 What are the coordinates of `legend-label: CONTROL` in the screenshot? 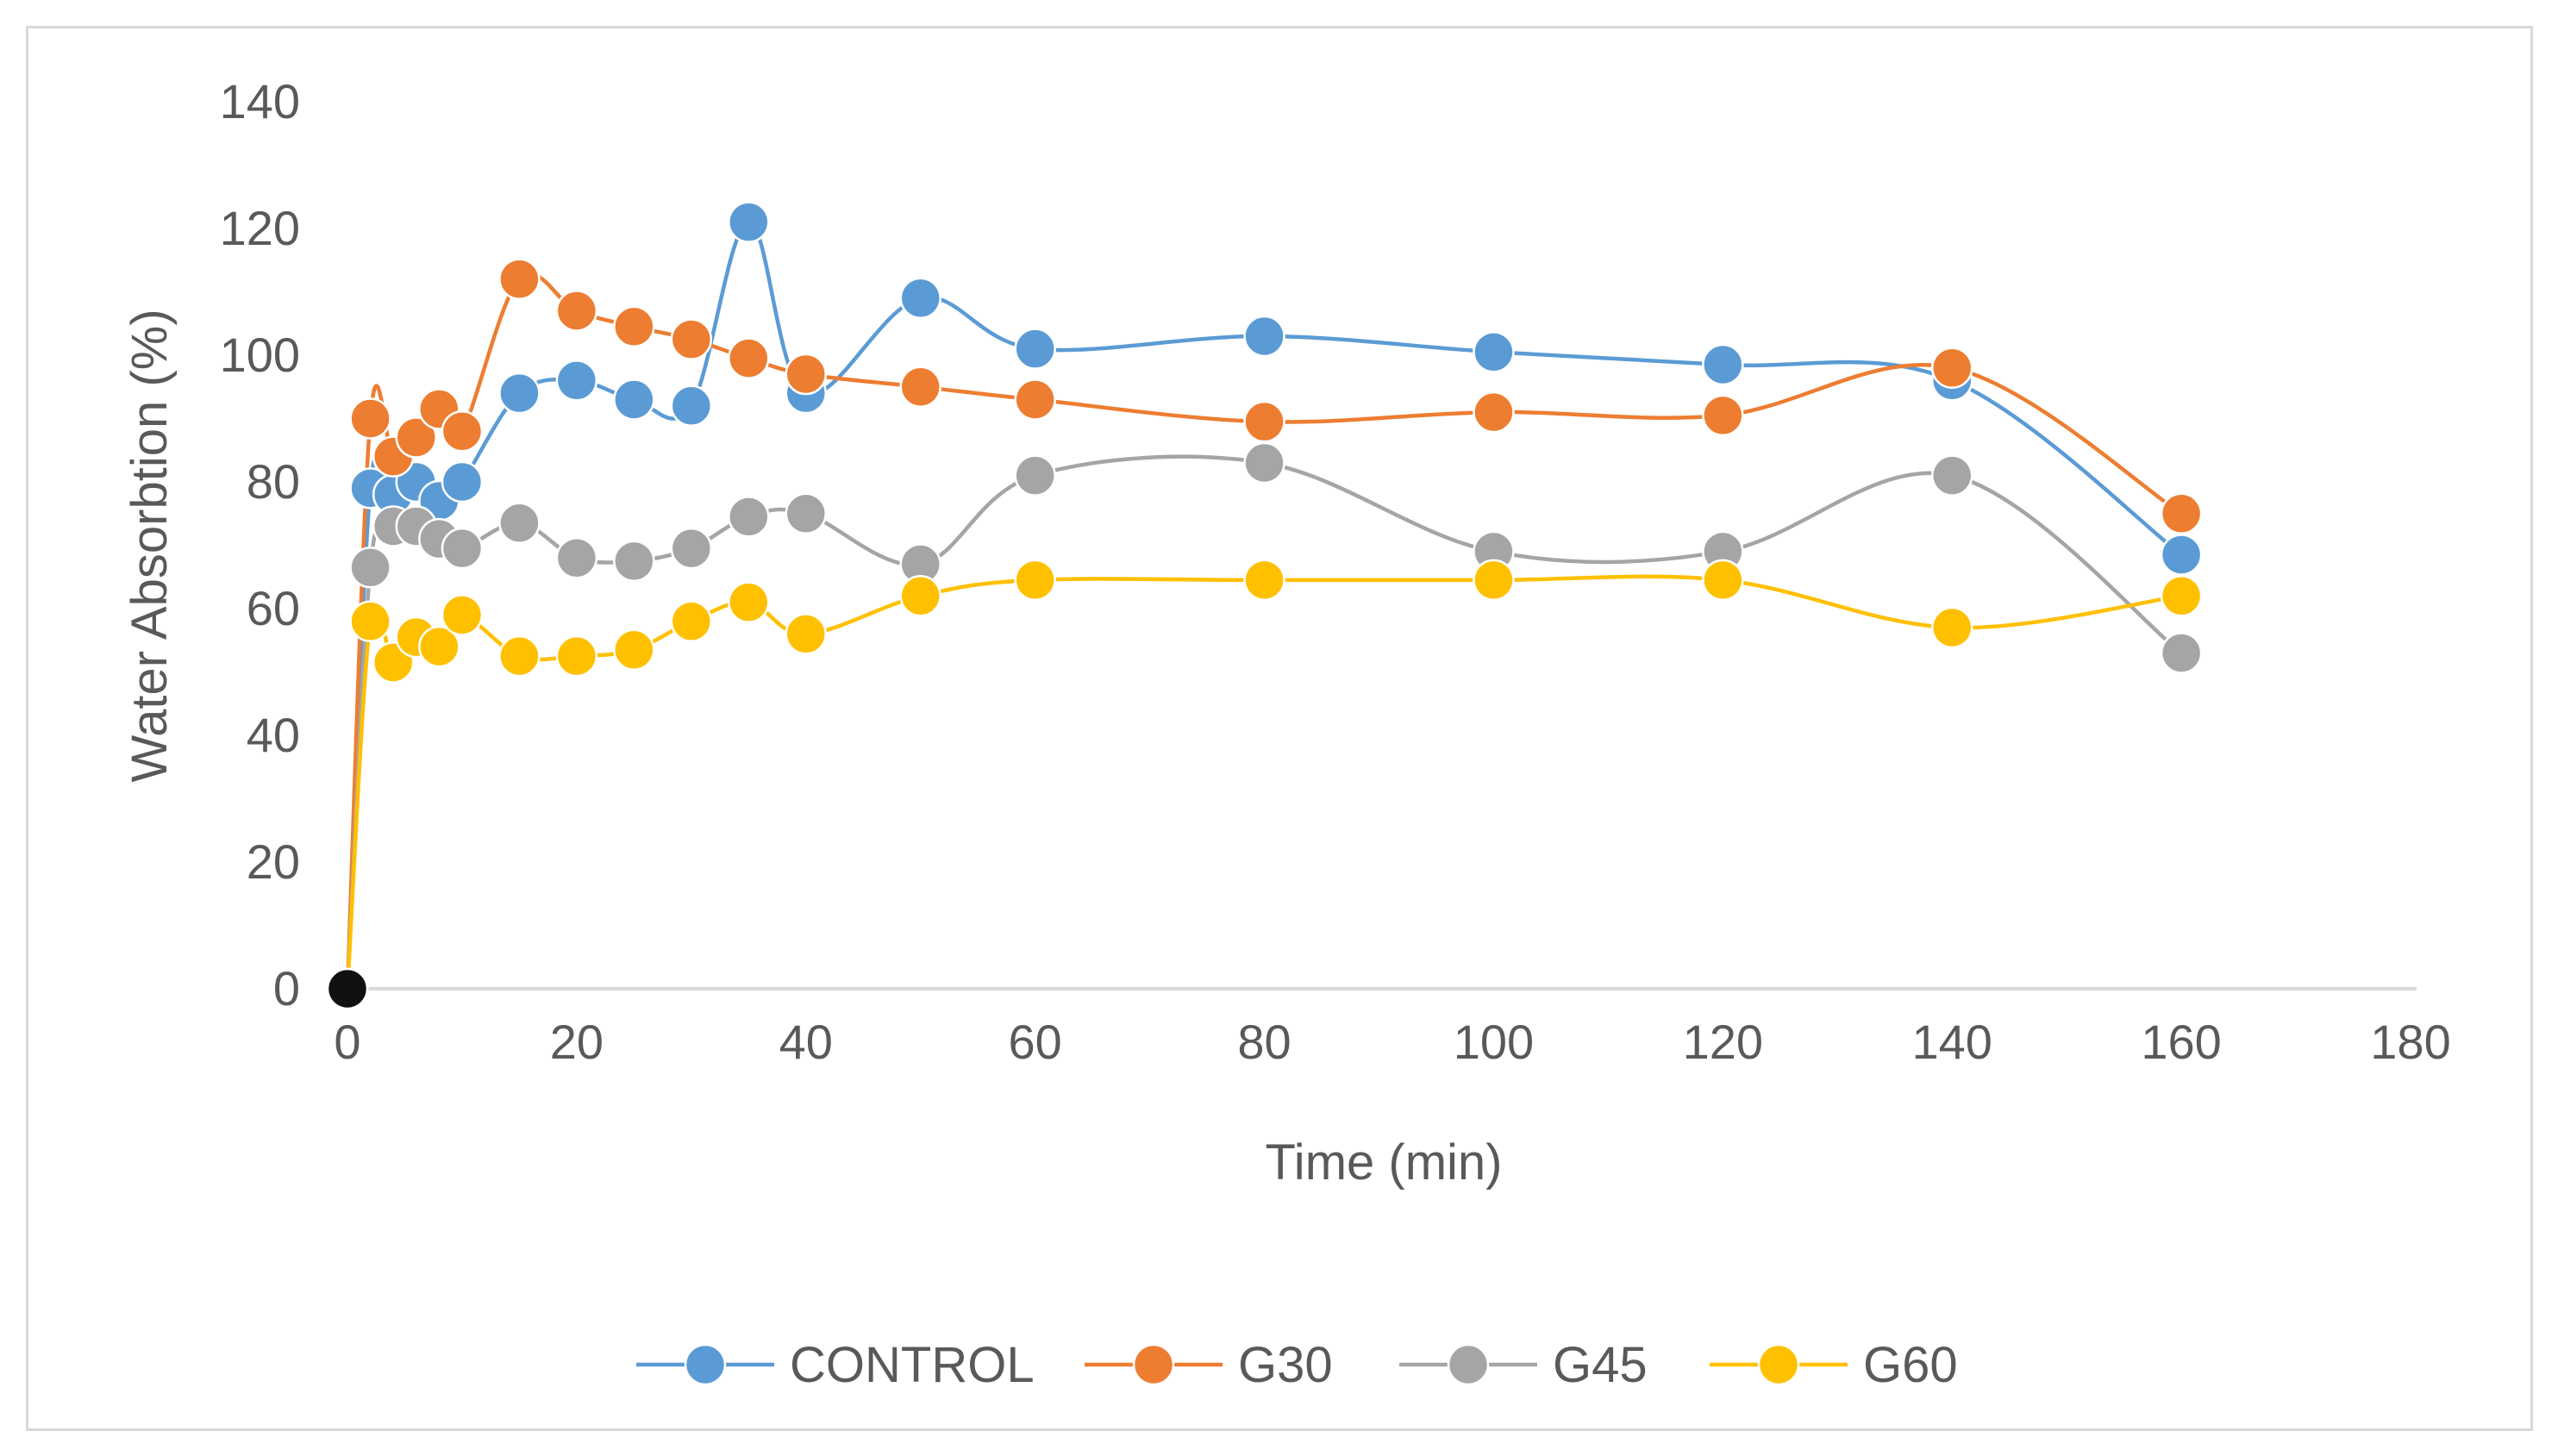 It's located at (912, 1365).